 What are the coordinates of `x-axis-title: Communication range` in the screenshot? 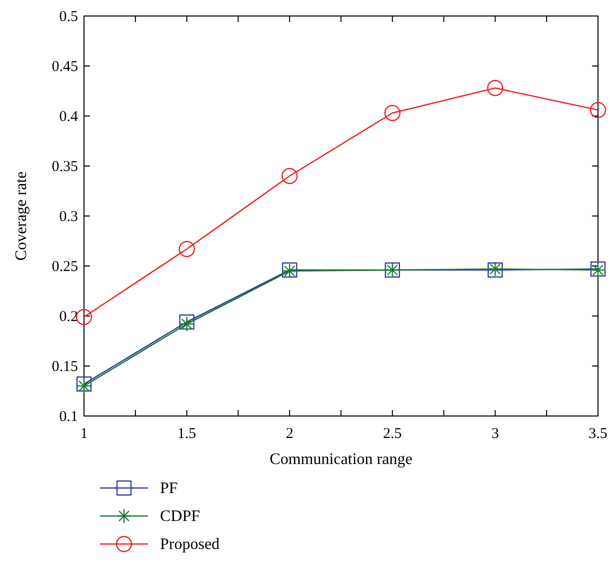 It's located at (341, 459).